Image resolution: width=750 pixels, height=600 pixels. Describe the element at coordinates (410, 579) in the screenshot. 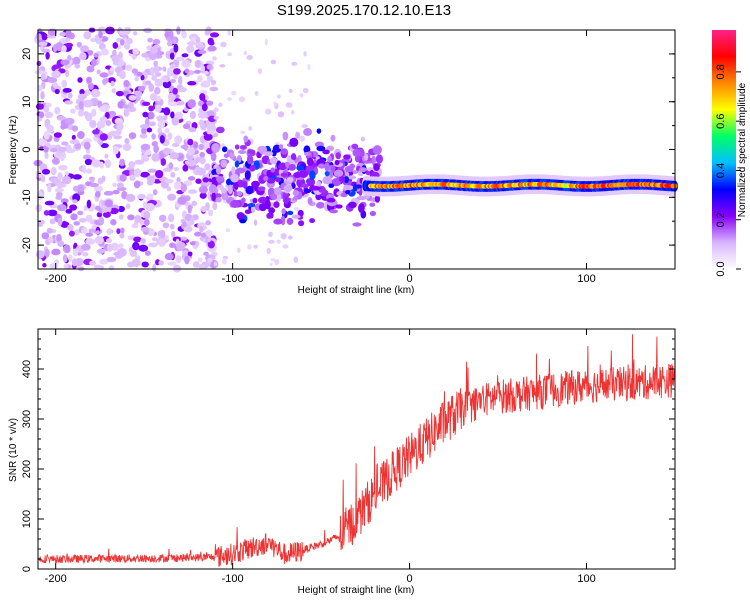

I see `x-tick-label: 0` at that location.